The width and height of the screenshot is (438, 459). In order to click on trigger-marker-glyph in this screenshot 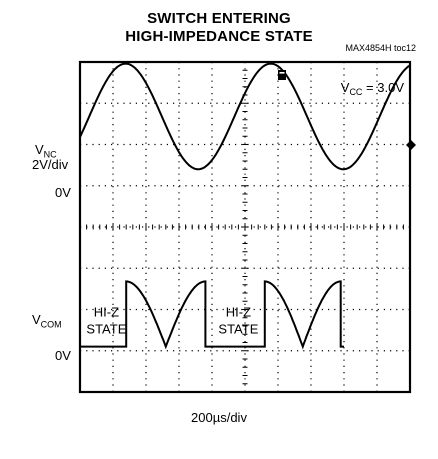, I will do `click(282, 73)`.